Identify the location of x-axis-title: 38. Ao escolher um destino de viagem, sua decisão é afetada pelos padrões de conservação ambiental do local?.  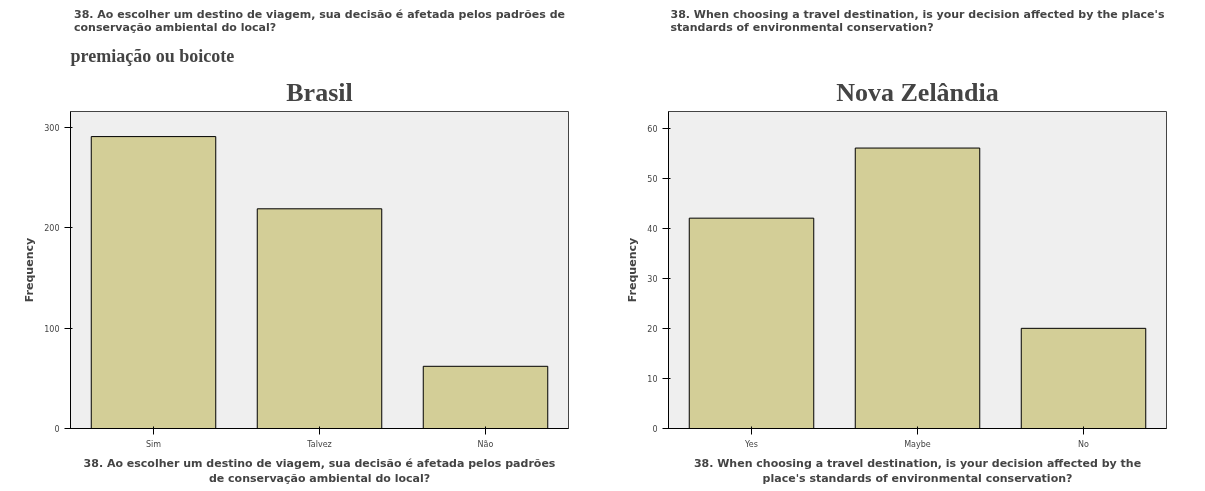
(319, 20).